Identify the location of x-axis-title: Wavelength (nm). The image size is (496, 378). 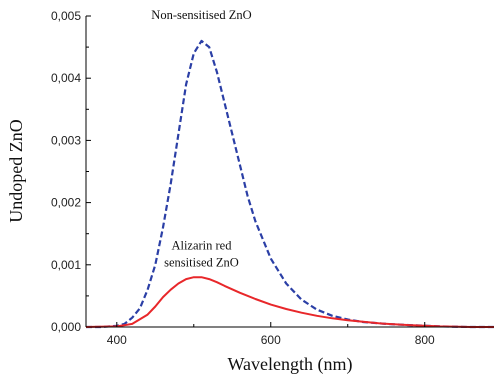
(289, 364).